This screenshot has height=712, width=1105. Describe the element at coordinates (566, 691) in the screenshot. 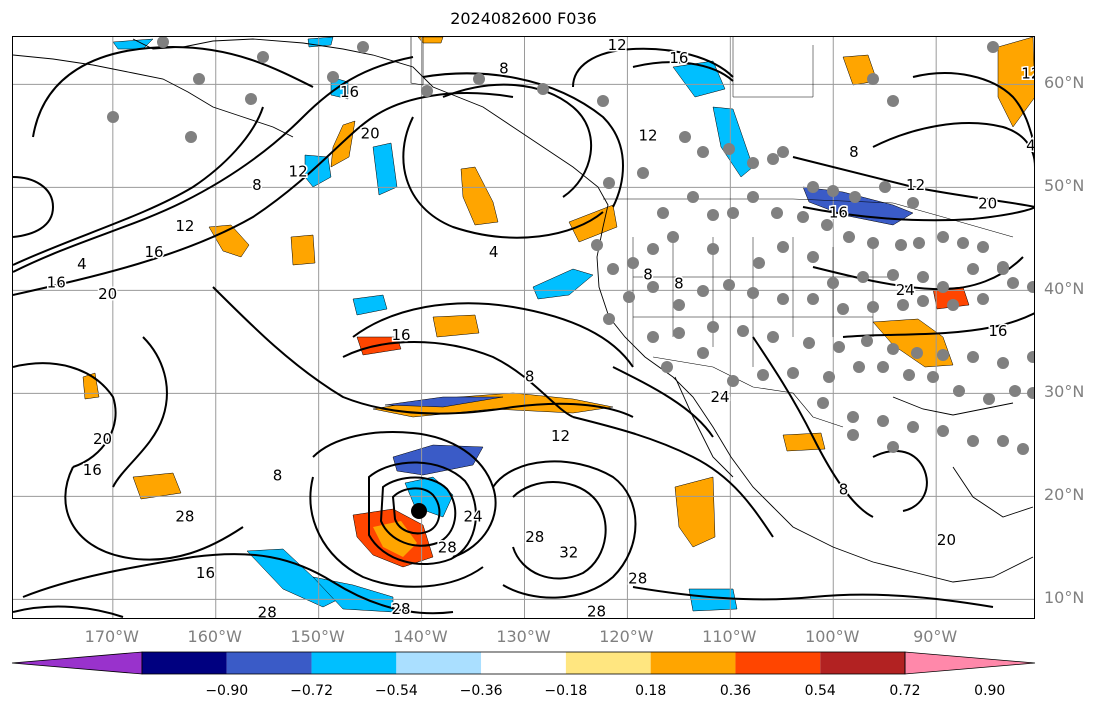

I see `colorbar-tick-label: −0.18` at that location.